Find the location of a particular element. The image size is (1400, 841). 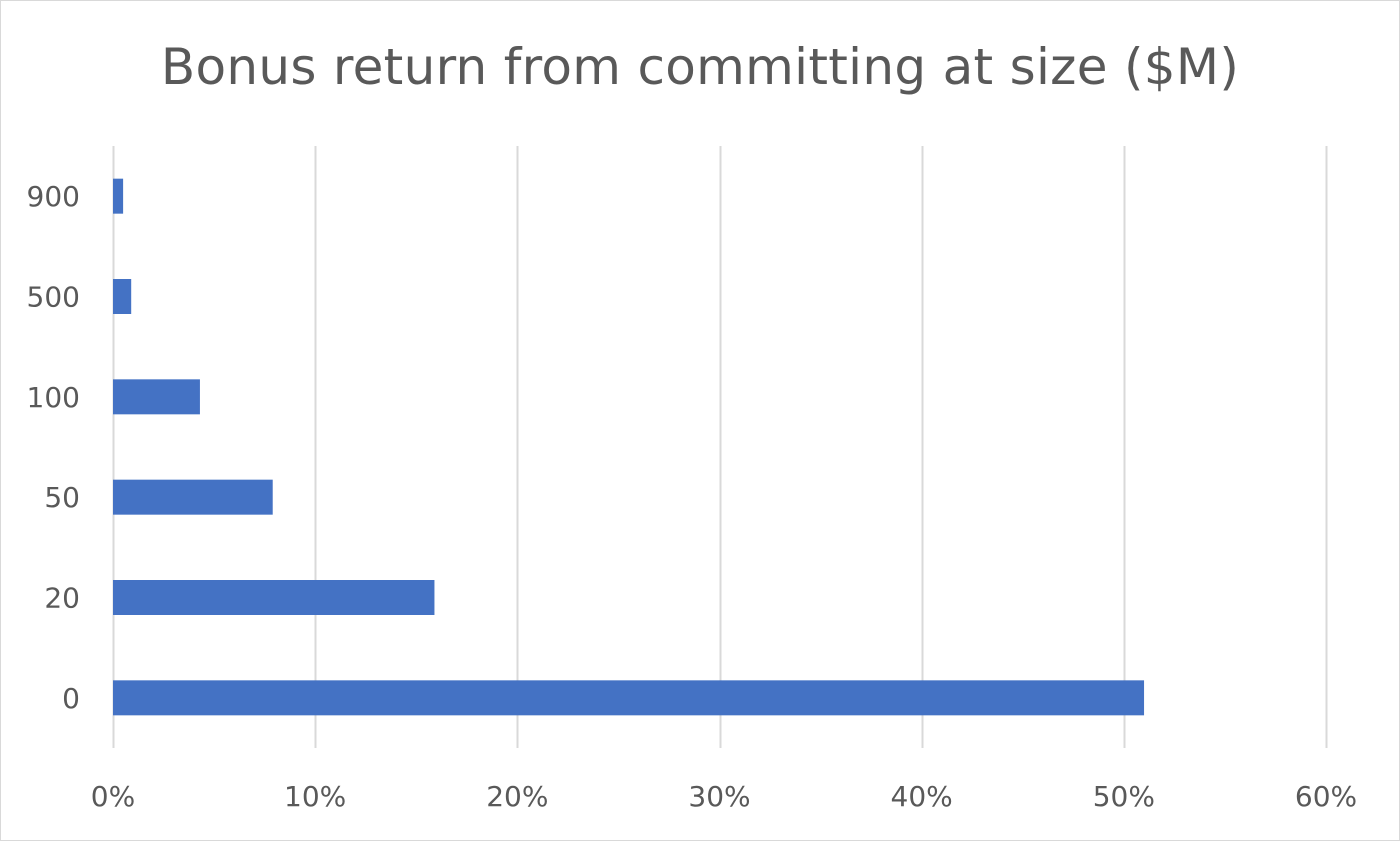

x-tick-label: 50% is located at coordinates (1124, 796).